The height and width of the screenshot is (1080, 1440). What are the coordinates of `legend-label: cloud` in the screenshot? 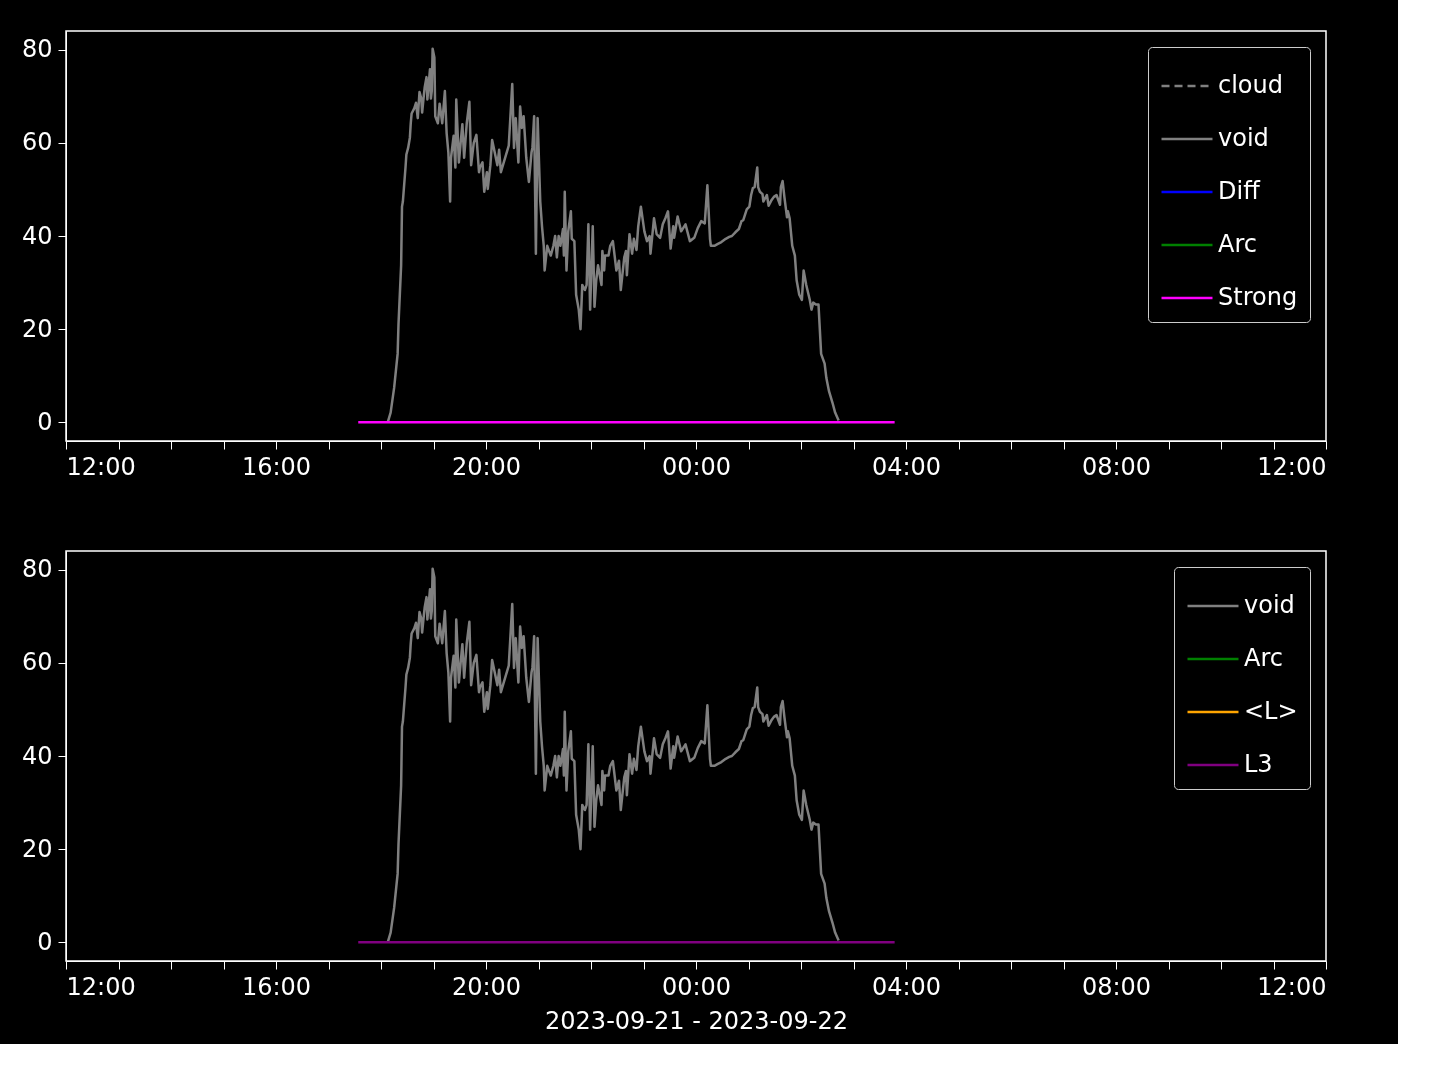 It's located at (1250, 85).